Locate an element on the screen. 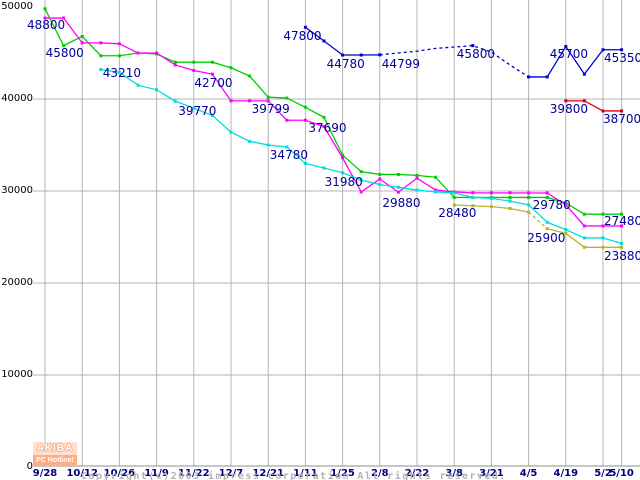 The width and height of the screenshot is (640, 480). x-tick-label: 4/19 is located at coordinates (566, 473).